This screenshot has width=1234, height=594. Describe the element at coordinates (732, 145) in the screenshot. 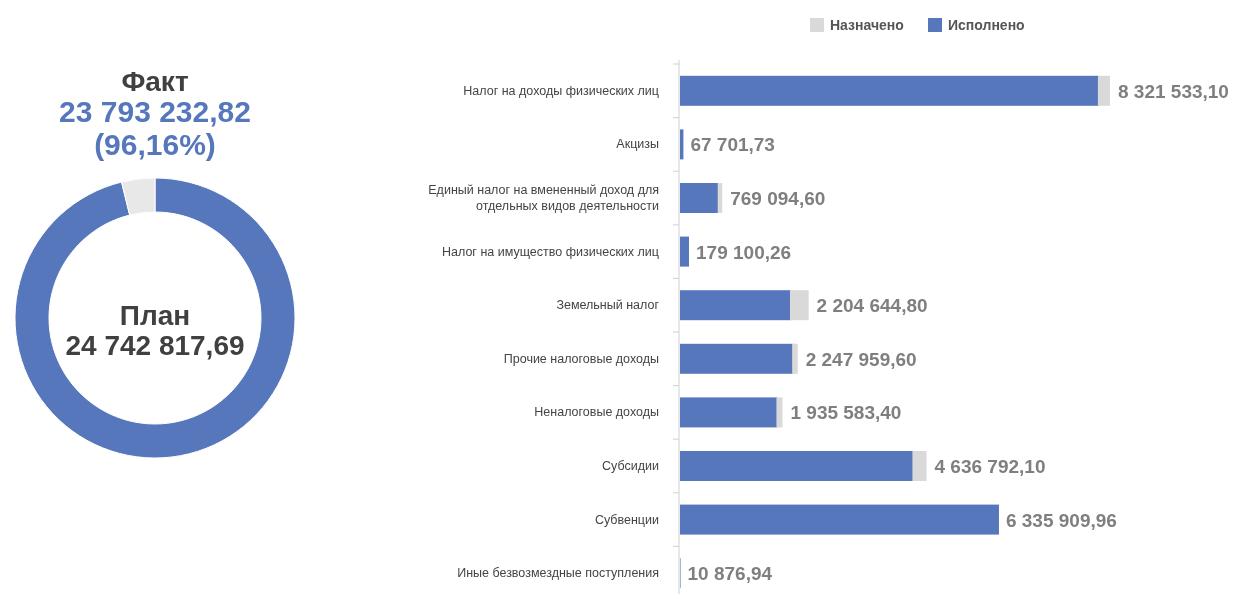

I see `data-label: 67 701,73` at that location.